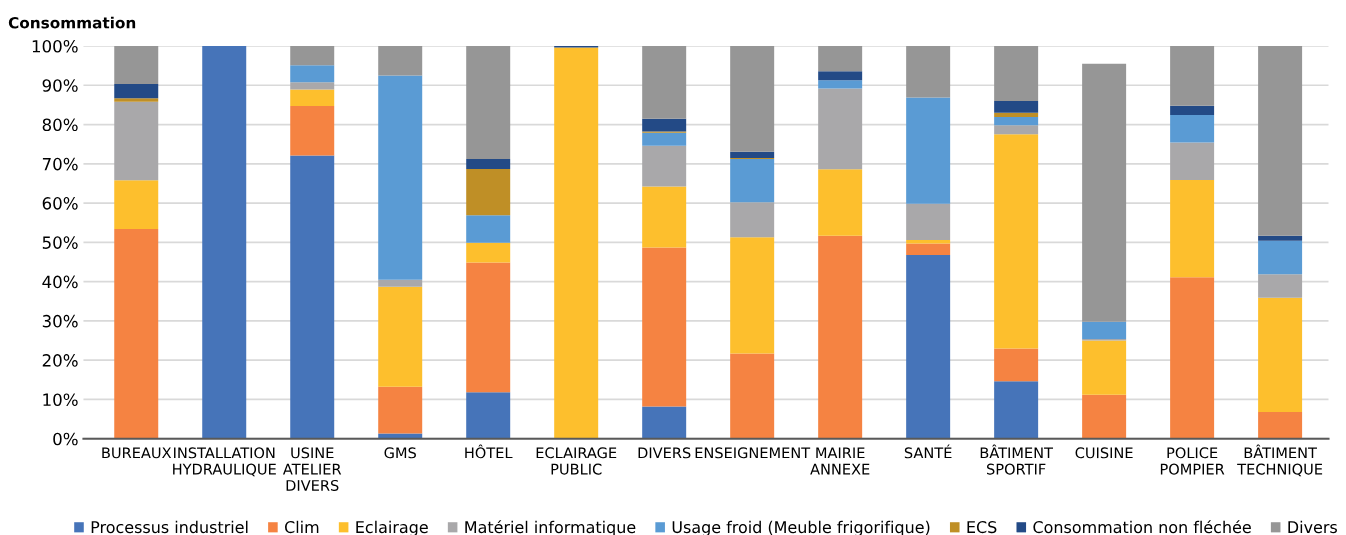  I want to click on x-tick-label: BUREAUX, so click(137, 453).